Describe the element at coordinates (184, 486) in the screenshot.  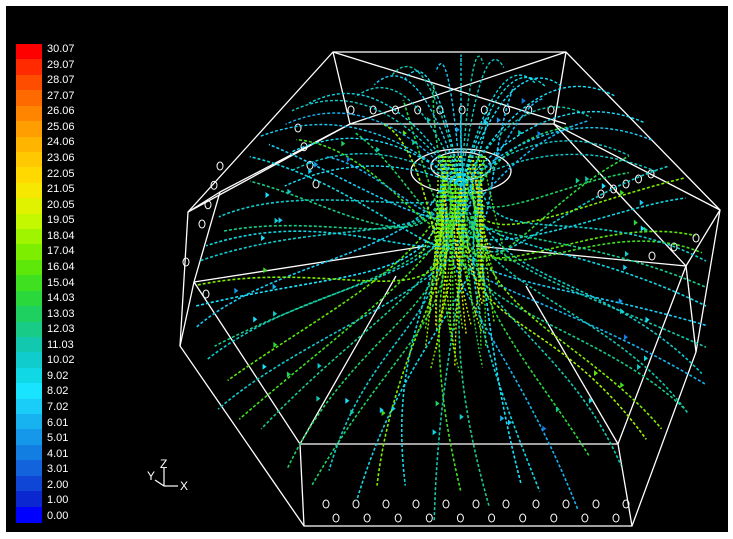
I see `axis-x-label: X` at that location.